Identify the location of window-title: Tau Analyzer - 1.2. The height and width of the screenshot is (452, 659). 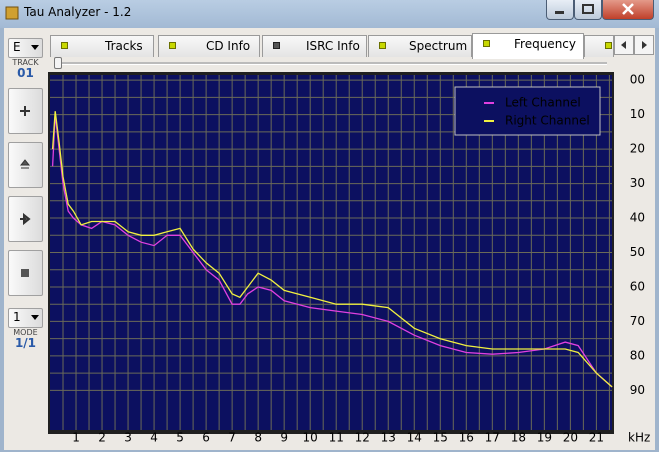
(78, 12).